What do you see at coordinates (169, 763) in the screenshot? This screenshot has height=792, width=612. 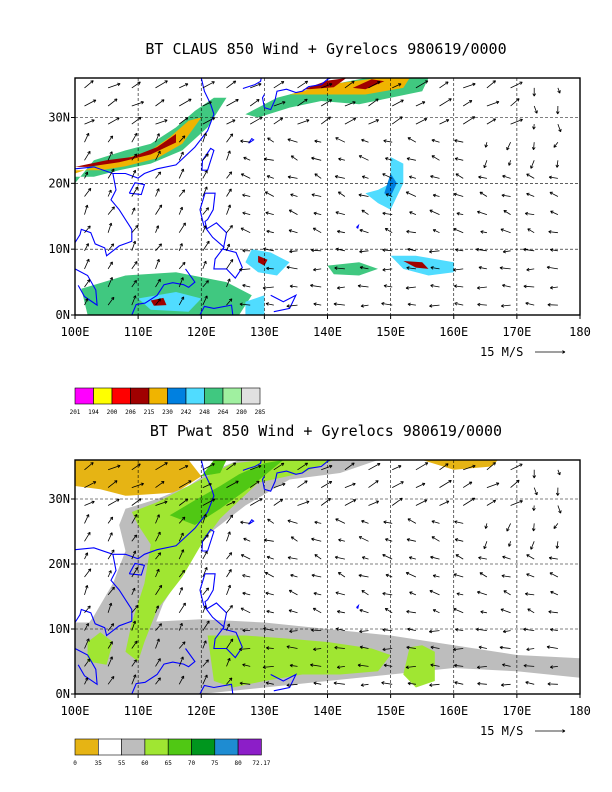 I see `colorbar-label: 65` at bounding box center [169, 763].